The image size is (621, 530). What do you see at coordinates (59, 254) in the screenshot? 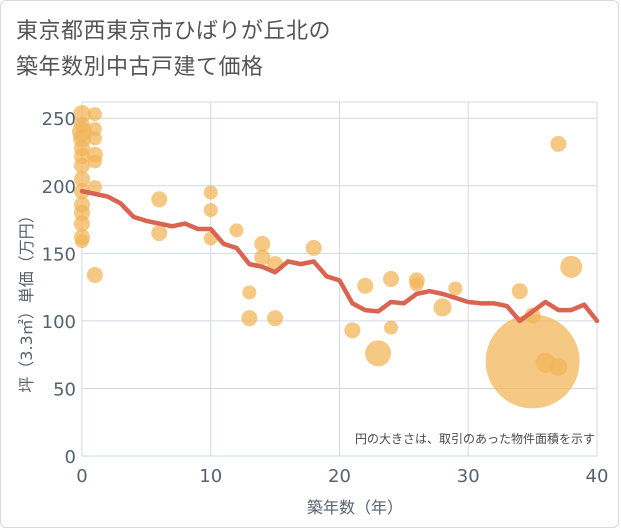
I see `y-tick-label: 150` at bounding box center [59, 254].